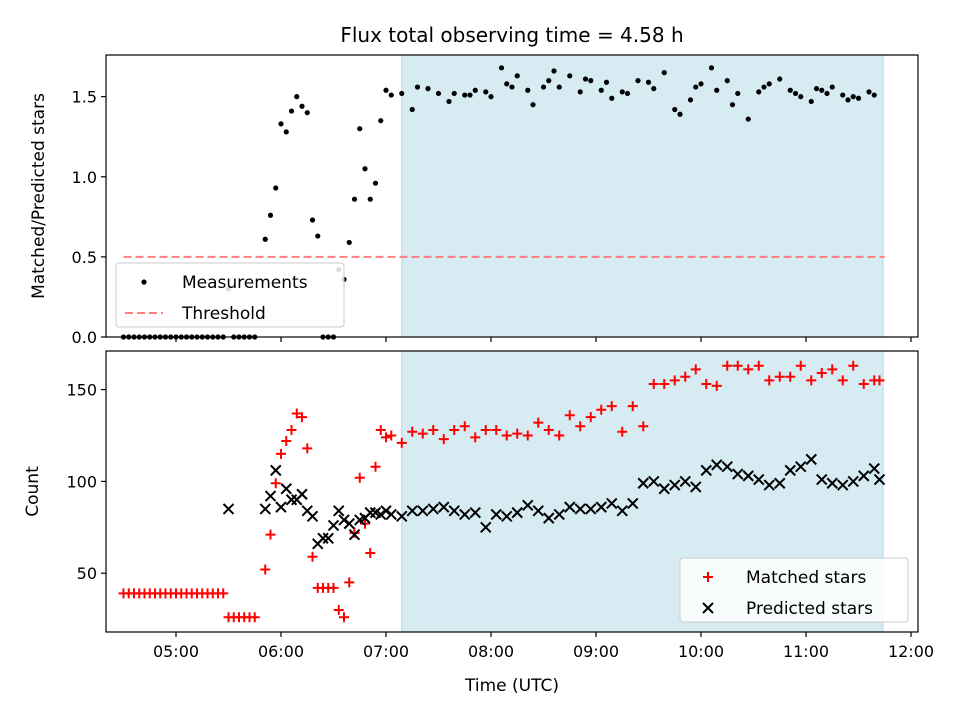 This screenshot has height=720, width=960. I want to click on chart-title: Flux total observing time = 4.58 h, so click(511, 35).